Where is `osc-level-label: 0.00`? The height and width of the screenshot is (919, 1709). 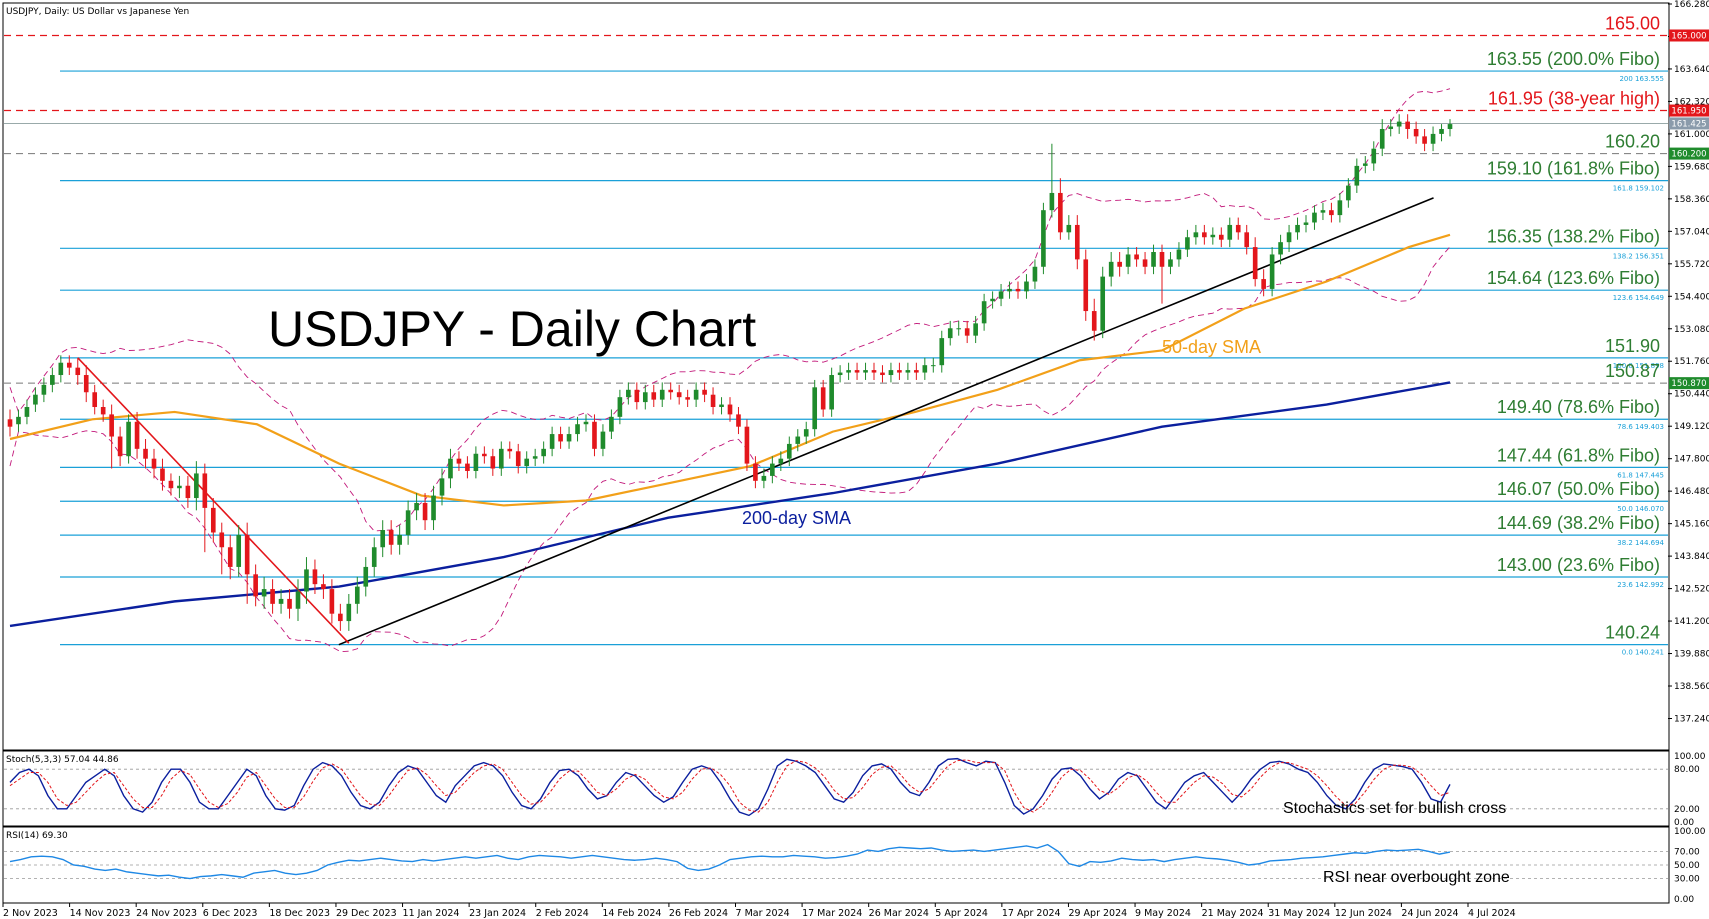
osc-level-label: 0.00 is located at coordinates (1684, 900).